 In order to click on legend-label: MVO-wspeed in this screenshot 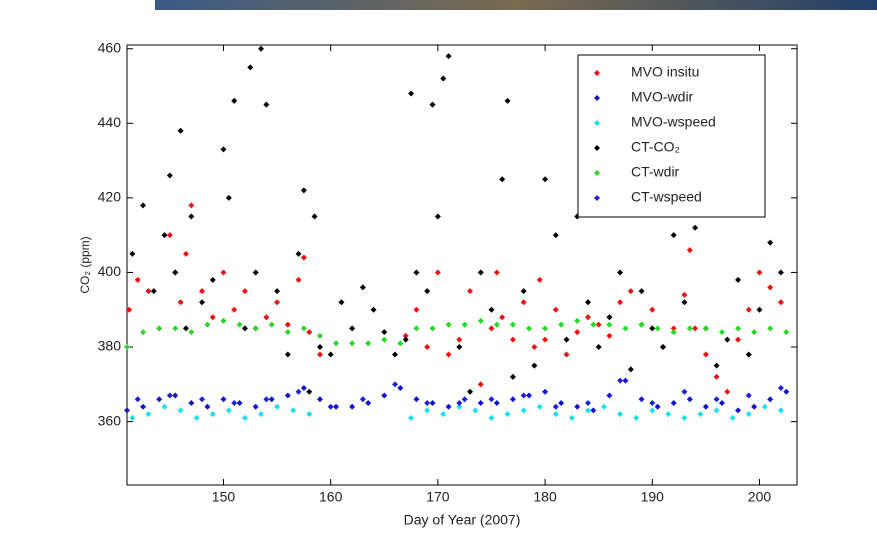, I will do `click(673, 122)`.